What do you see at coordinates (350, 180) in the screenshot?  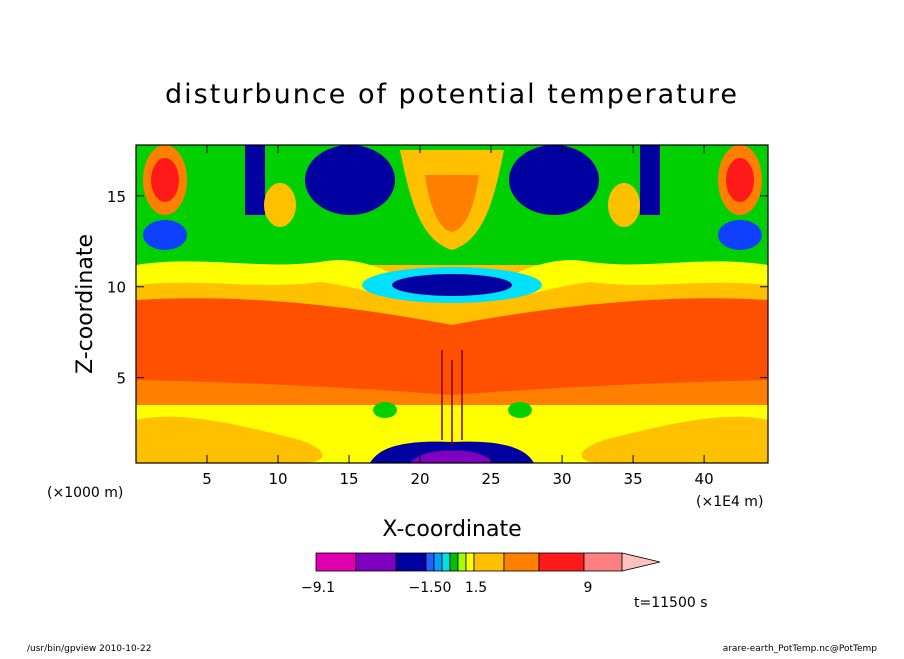 I see `cold-lobe-left` at bounding box center [350, 180].